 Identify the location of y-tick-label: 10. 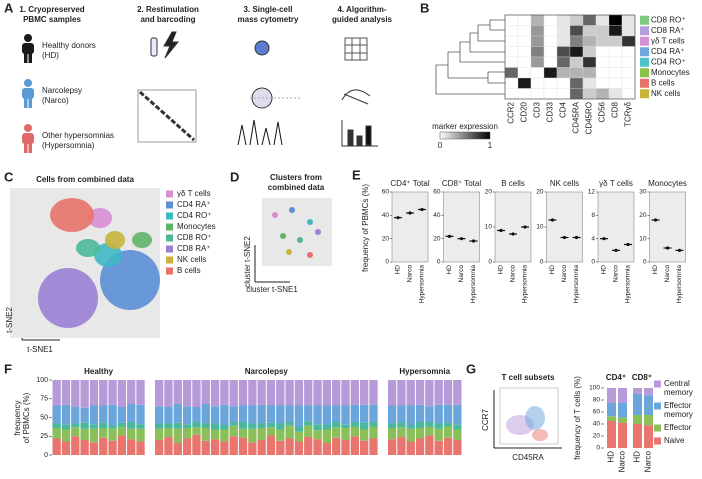
(643, 238).